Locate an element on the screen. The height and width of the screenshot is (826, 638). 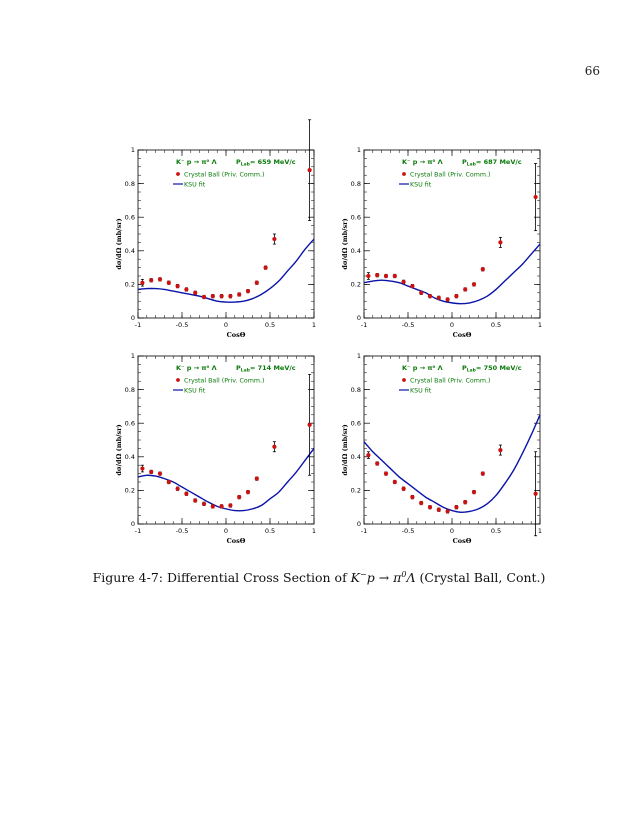
y-tick-label: 0.6 is located at coordinates (356, 423).